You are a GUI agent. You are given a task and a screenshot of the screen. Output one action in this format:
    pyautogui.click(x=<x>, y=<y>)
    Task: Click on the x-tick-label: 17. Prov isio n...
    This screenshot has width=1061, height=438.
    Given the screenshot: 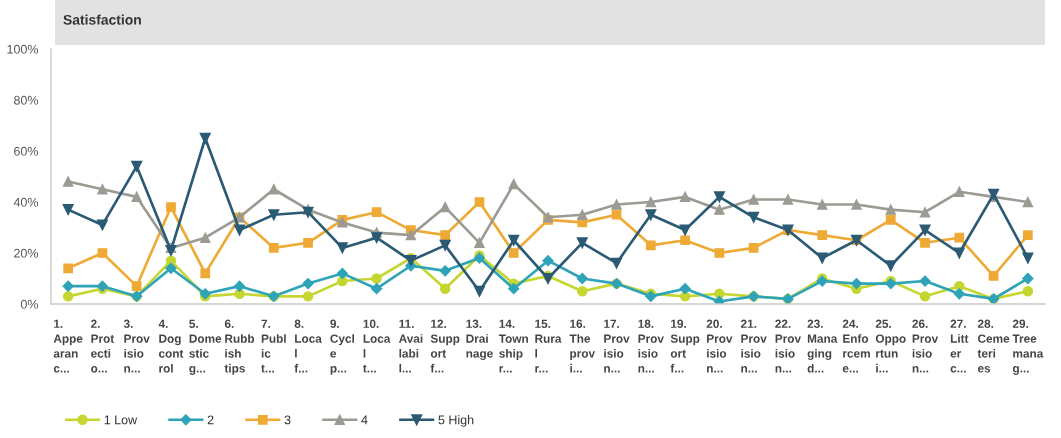 What is the action you would take?
    pyautogui.click(x=617, y=346)
    